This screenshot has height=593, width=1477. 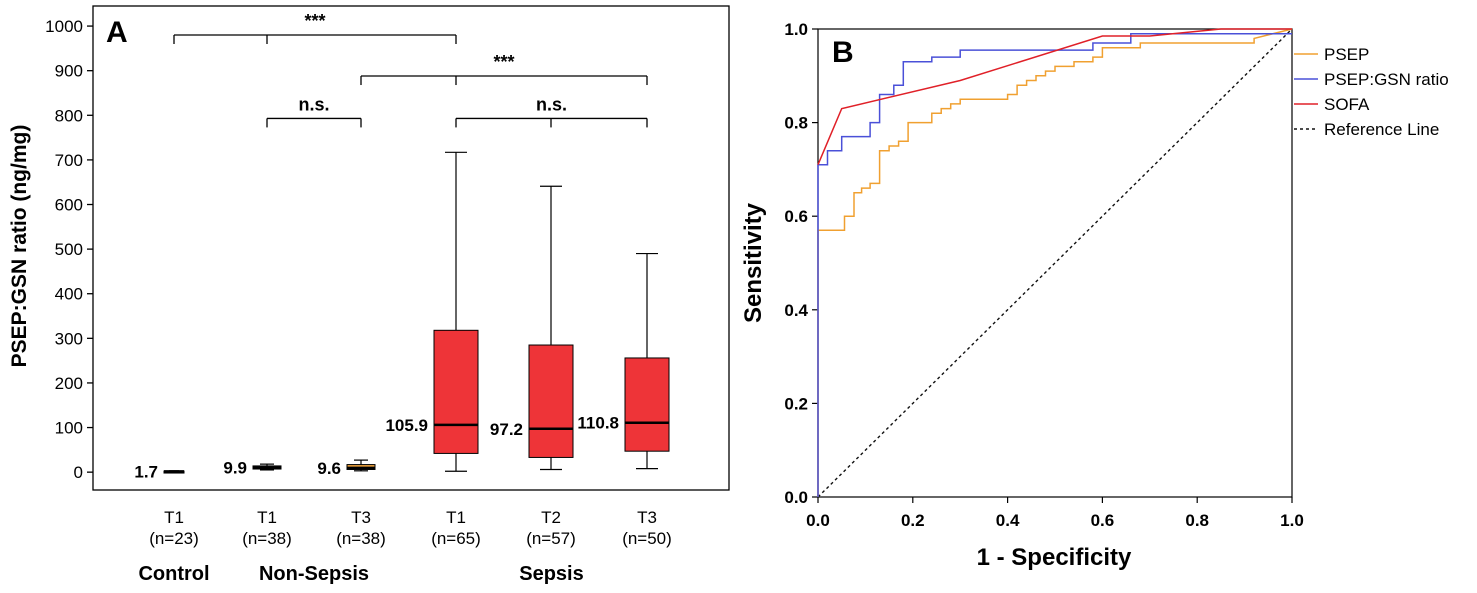 What do you see at coordinates (69, 383) in the screenshot?
I see `panel-a-y-tick-label: 200` at bounding box center [69, 383].